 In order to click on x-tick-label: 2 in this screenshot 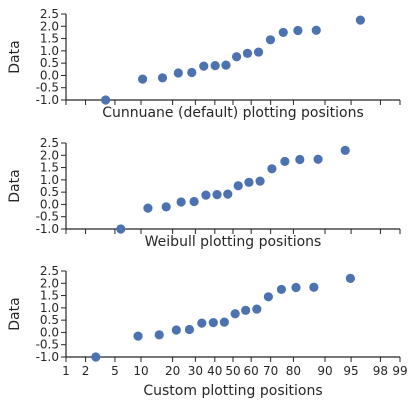, I will do `click(86, 371)`.